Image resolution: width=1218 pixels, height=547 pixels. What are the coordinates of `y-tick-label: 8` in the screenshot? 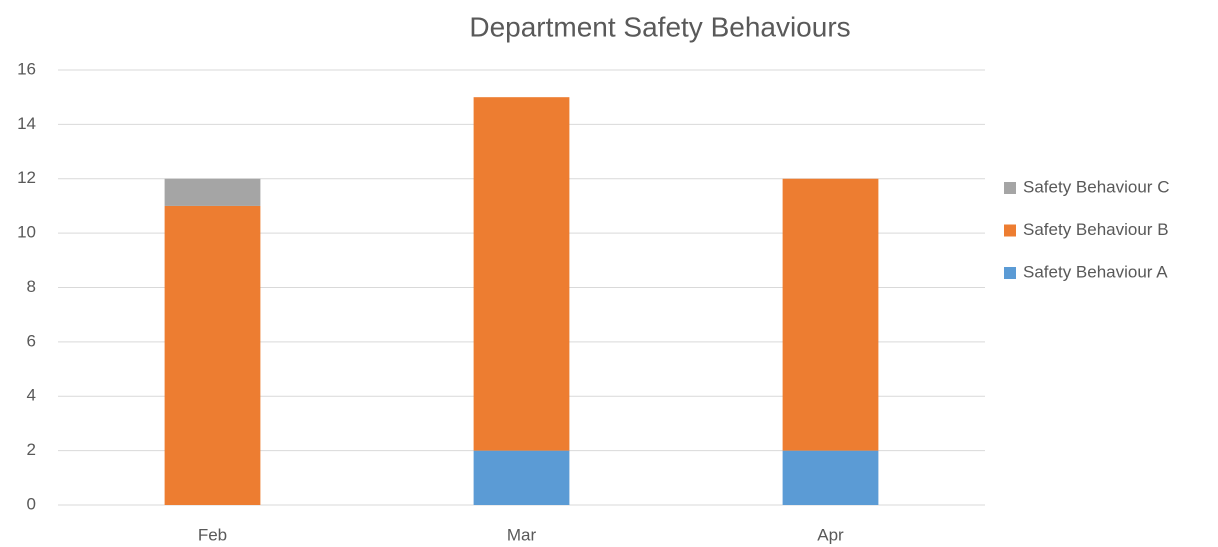 It's located at (31, 286).